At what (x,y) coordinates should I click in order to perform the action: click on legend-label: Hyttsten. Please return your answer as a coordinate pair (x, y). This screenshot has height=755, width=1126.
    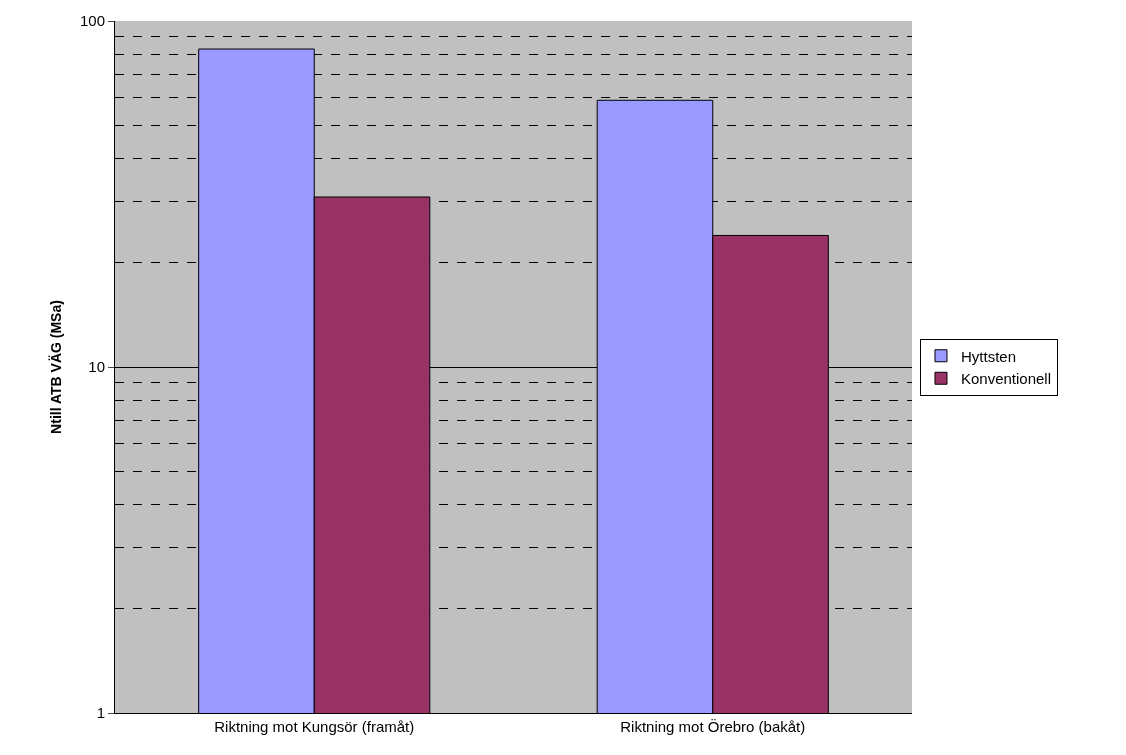
    Looking at the image, I should click on (988, 356).